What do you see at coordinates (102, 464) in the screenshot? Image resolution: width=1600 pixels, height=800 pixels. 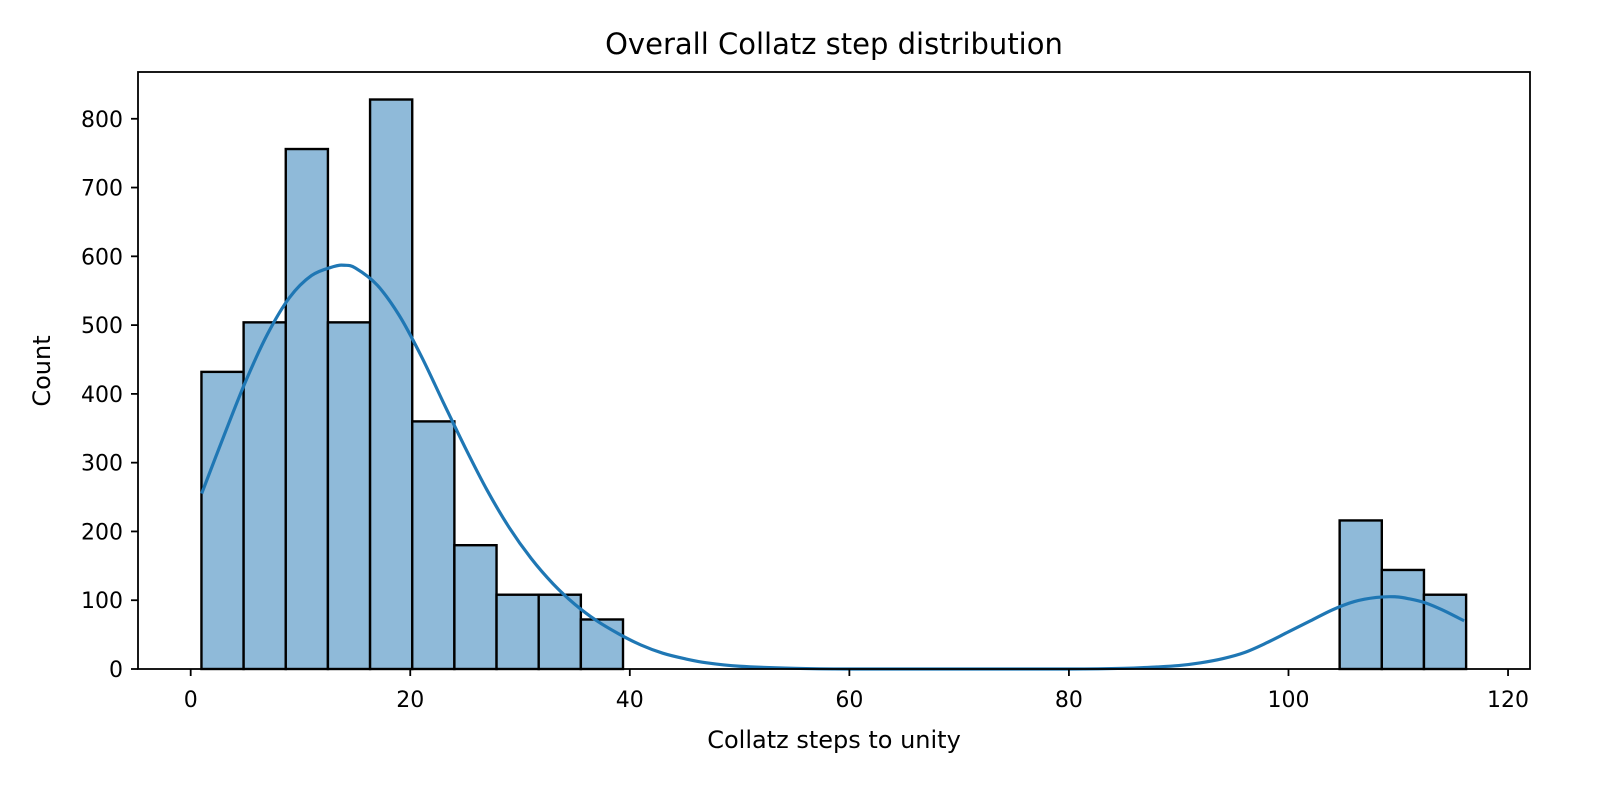 I see `y-tick-label-300: 300` at bounding box center [102, 464].